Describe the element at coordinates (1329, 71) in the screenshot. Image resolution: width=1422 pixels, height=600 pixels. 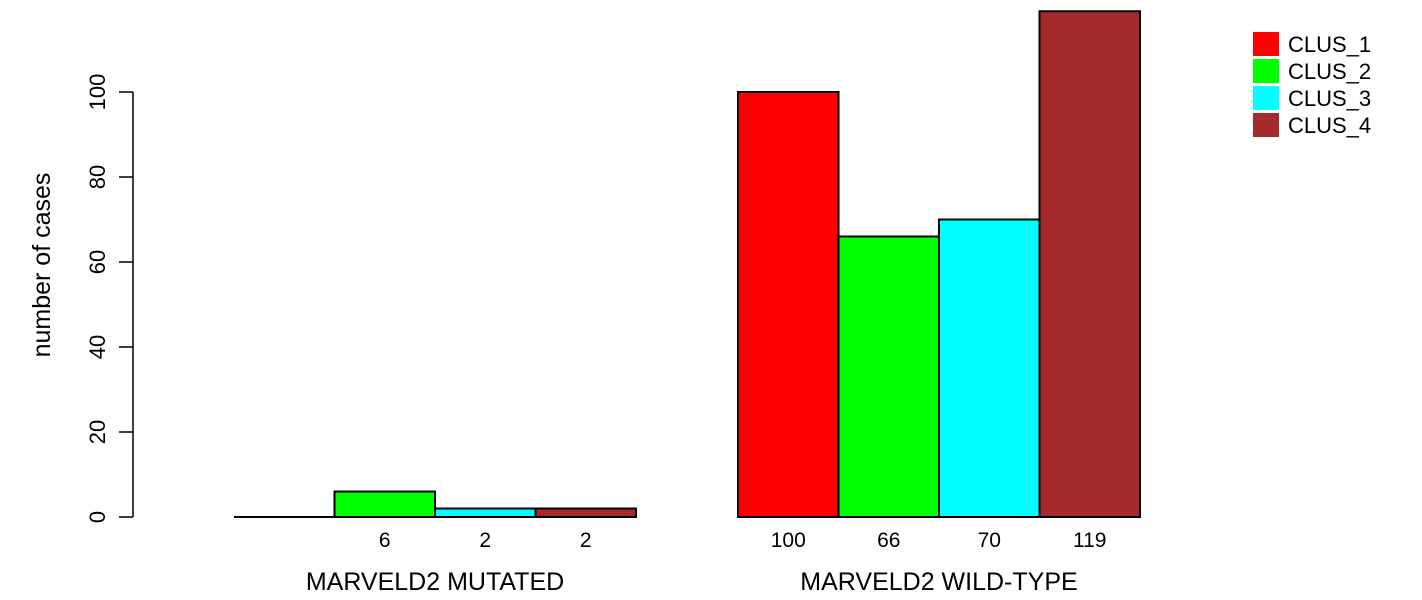
I see `legend-label: CLUS_2` at that location.